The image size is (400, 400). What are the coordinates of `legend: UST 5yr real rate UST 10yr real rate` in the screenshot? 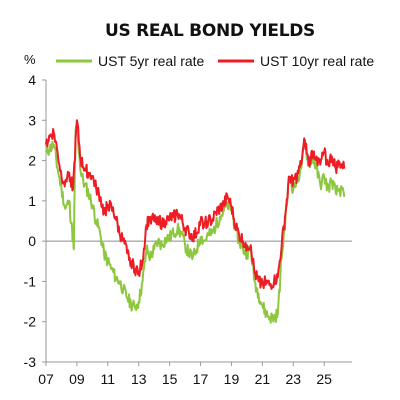 It's located at (215, 61).